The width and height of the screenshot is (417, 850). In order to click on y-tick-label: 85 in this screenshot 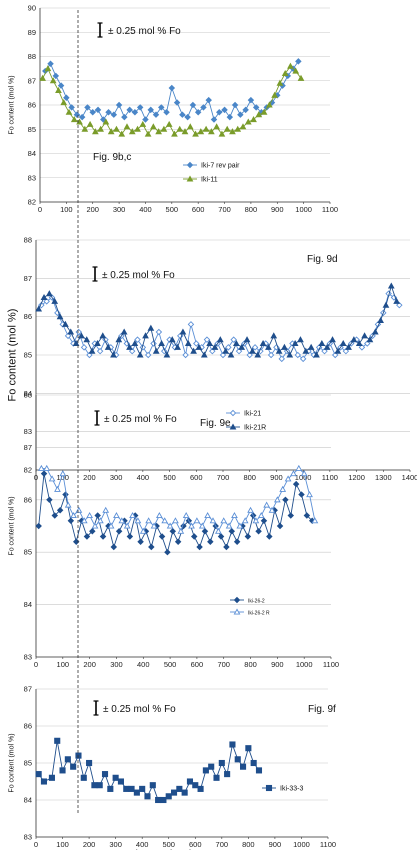, I will do `click(28, 552)`.